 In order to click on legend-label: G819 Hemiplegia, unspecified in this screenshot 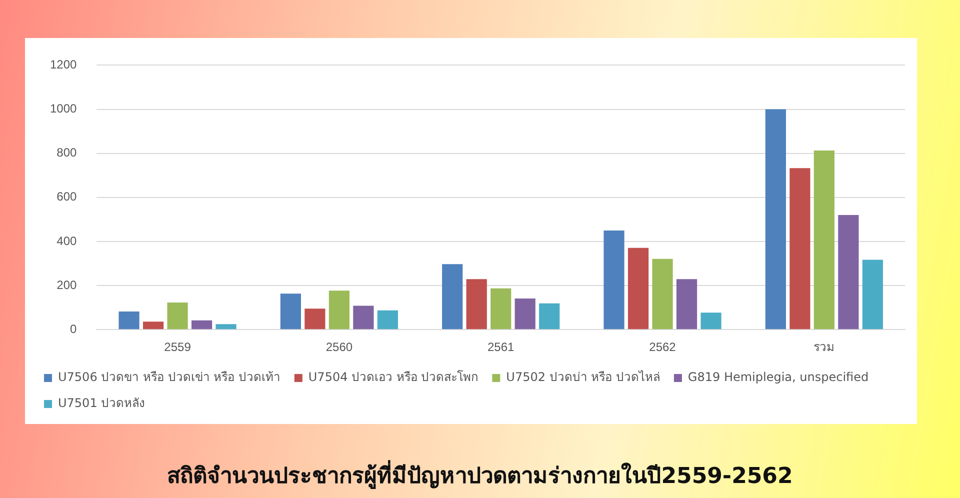, I will do `click(778, 377)`.